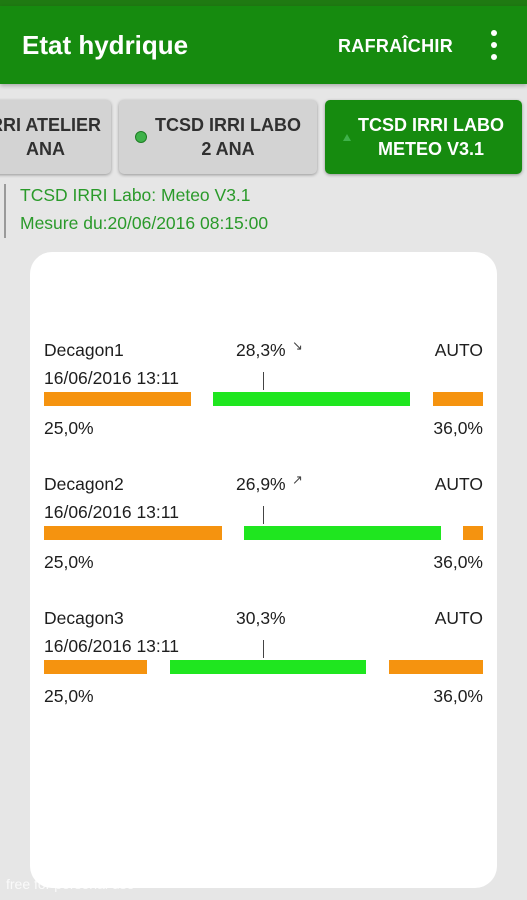 This screenshot has width=527, height=900. I want to click on sensor-name: Decagon3, so click(84, 618).